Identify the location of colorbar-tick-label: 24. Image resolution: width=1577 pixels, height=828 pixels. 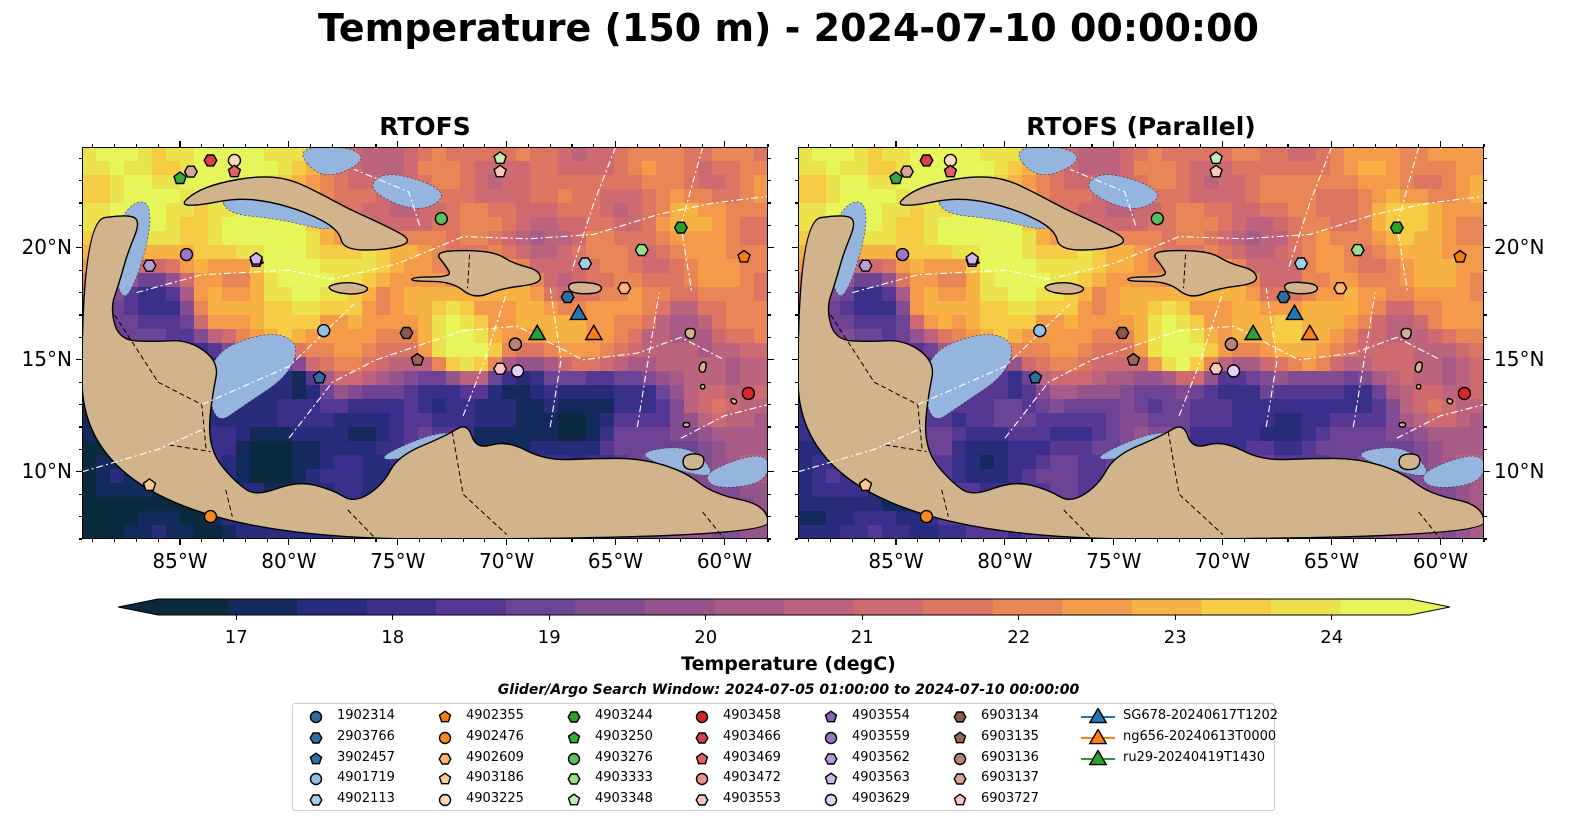
(1332, 637).